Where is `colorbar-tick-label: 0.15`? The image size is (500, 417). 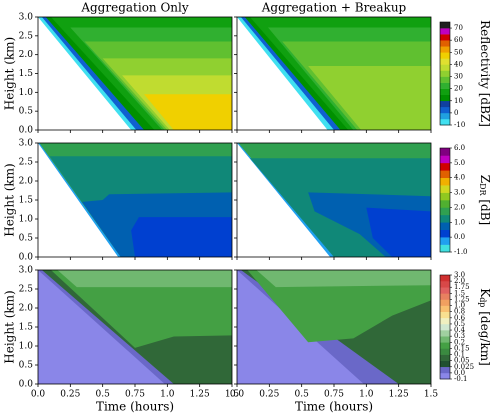
colorbar-tick-label: 0.15 is located at coordinates (462, 348).